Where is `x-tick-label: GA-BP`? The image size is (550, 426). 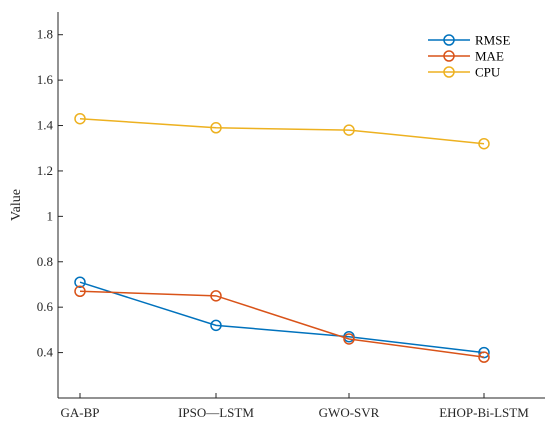 x-tick-label: GA-BP is located at coordinates (79, 412).